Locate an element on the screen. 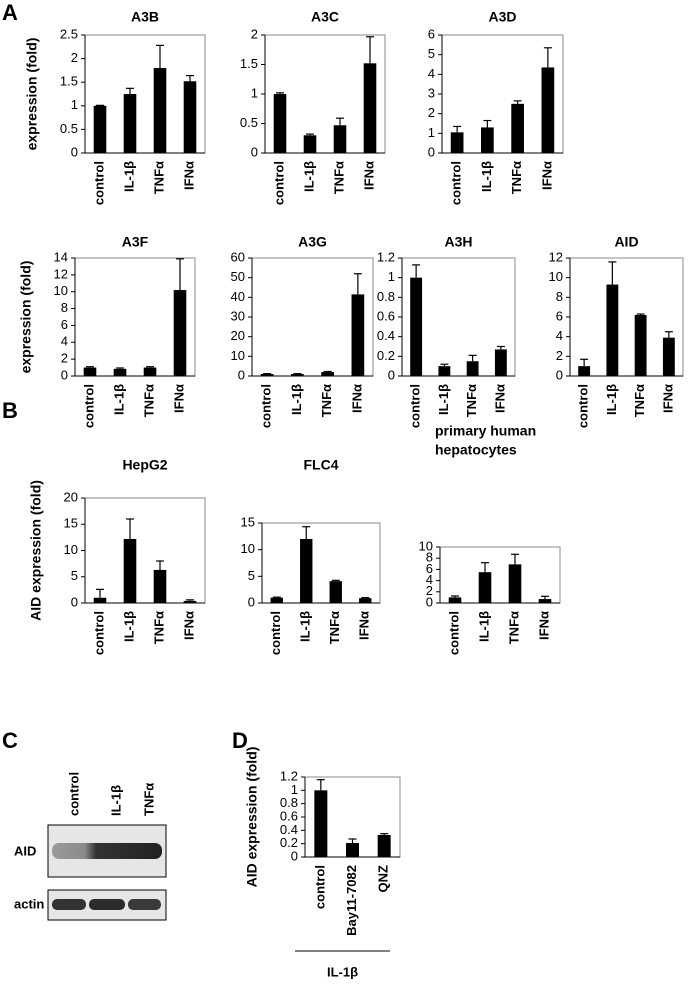 Image resolution: width=700 pixels, height=990 pixels. y-tick-label: 1.5 is located at coordinates (249, 63).